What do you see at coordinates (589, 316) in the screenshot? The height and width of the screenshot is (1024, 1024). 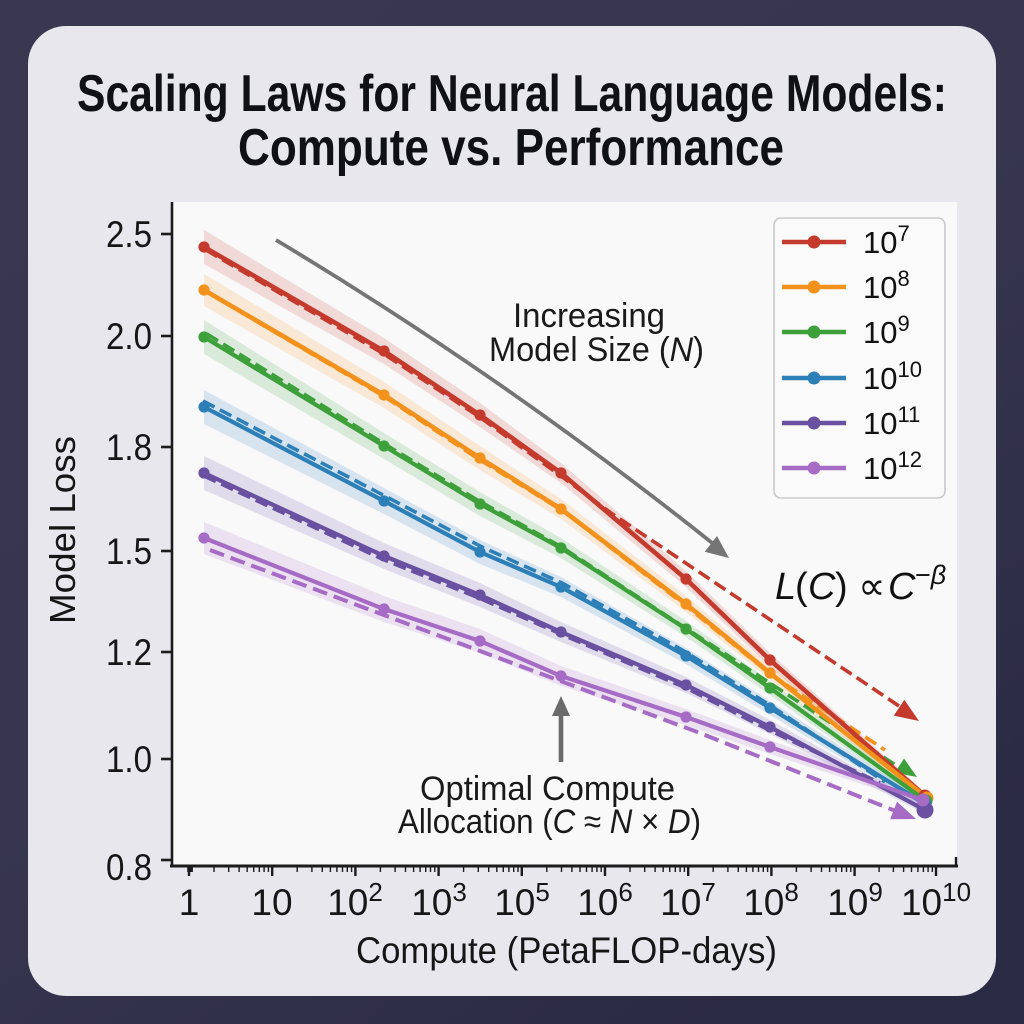 I see `svg-text: Increasing` at bounding box center [589, 316].